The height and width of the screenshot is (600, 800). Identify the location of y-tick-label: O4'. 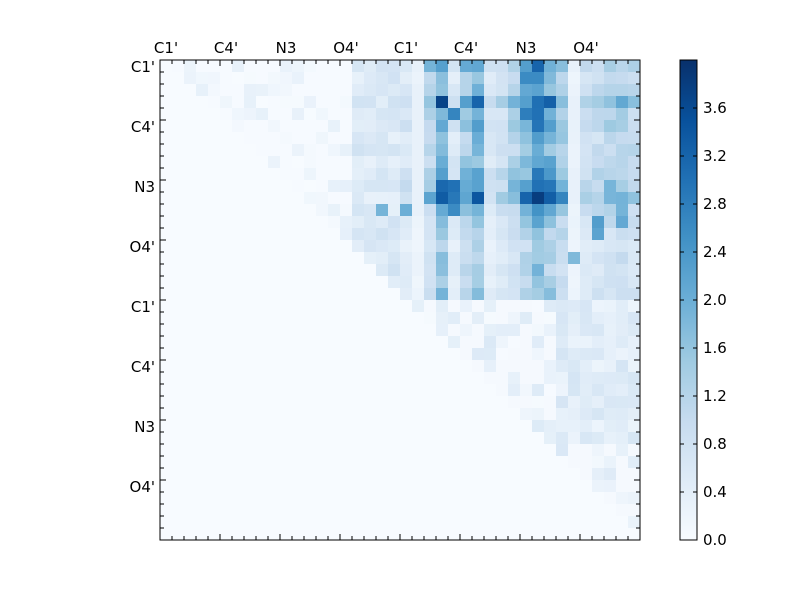
(142, 247).